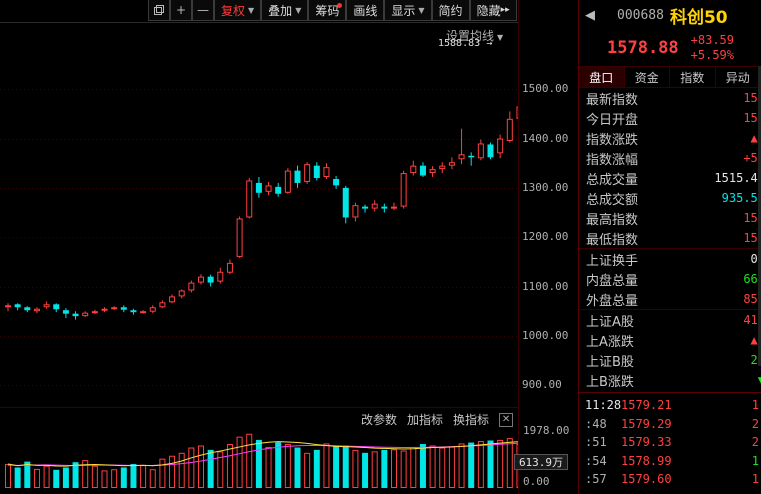 The height and width of the screenshot is (494, 761). I want to click on tab-index: 指数, so click(693, 77).